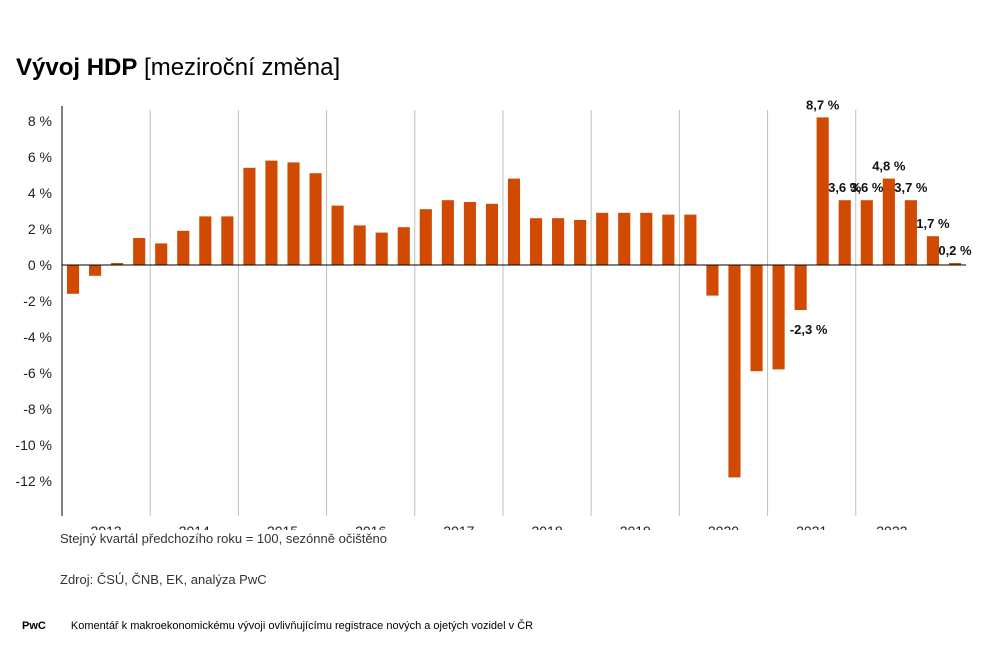  What do you see at coordinates (933, 223) in the screenshot?
I see `data-label: 1,7 %` at bounding box center [933, 223].